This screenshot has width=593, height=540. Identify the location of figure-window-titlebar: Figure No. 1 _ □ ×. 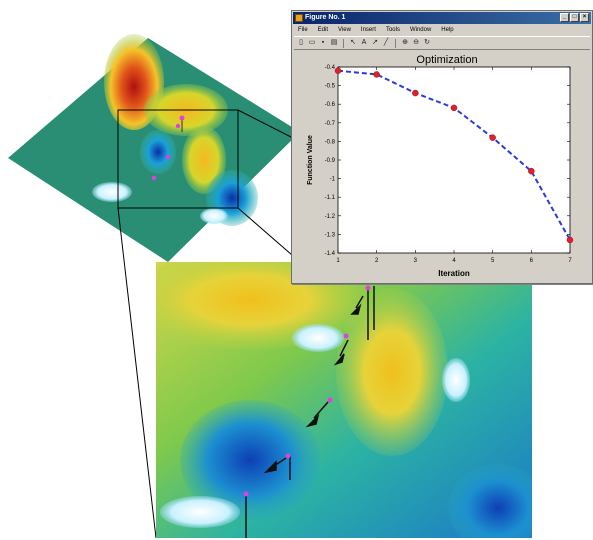
(442, 18).